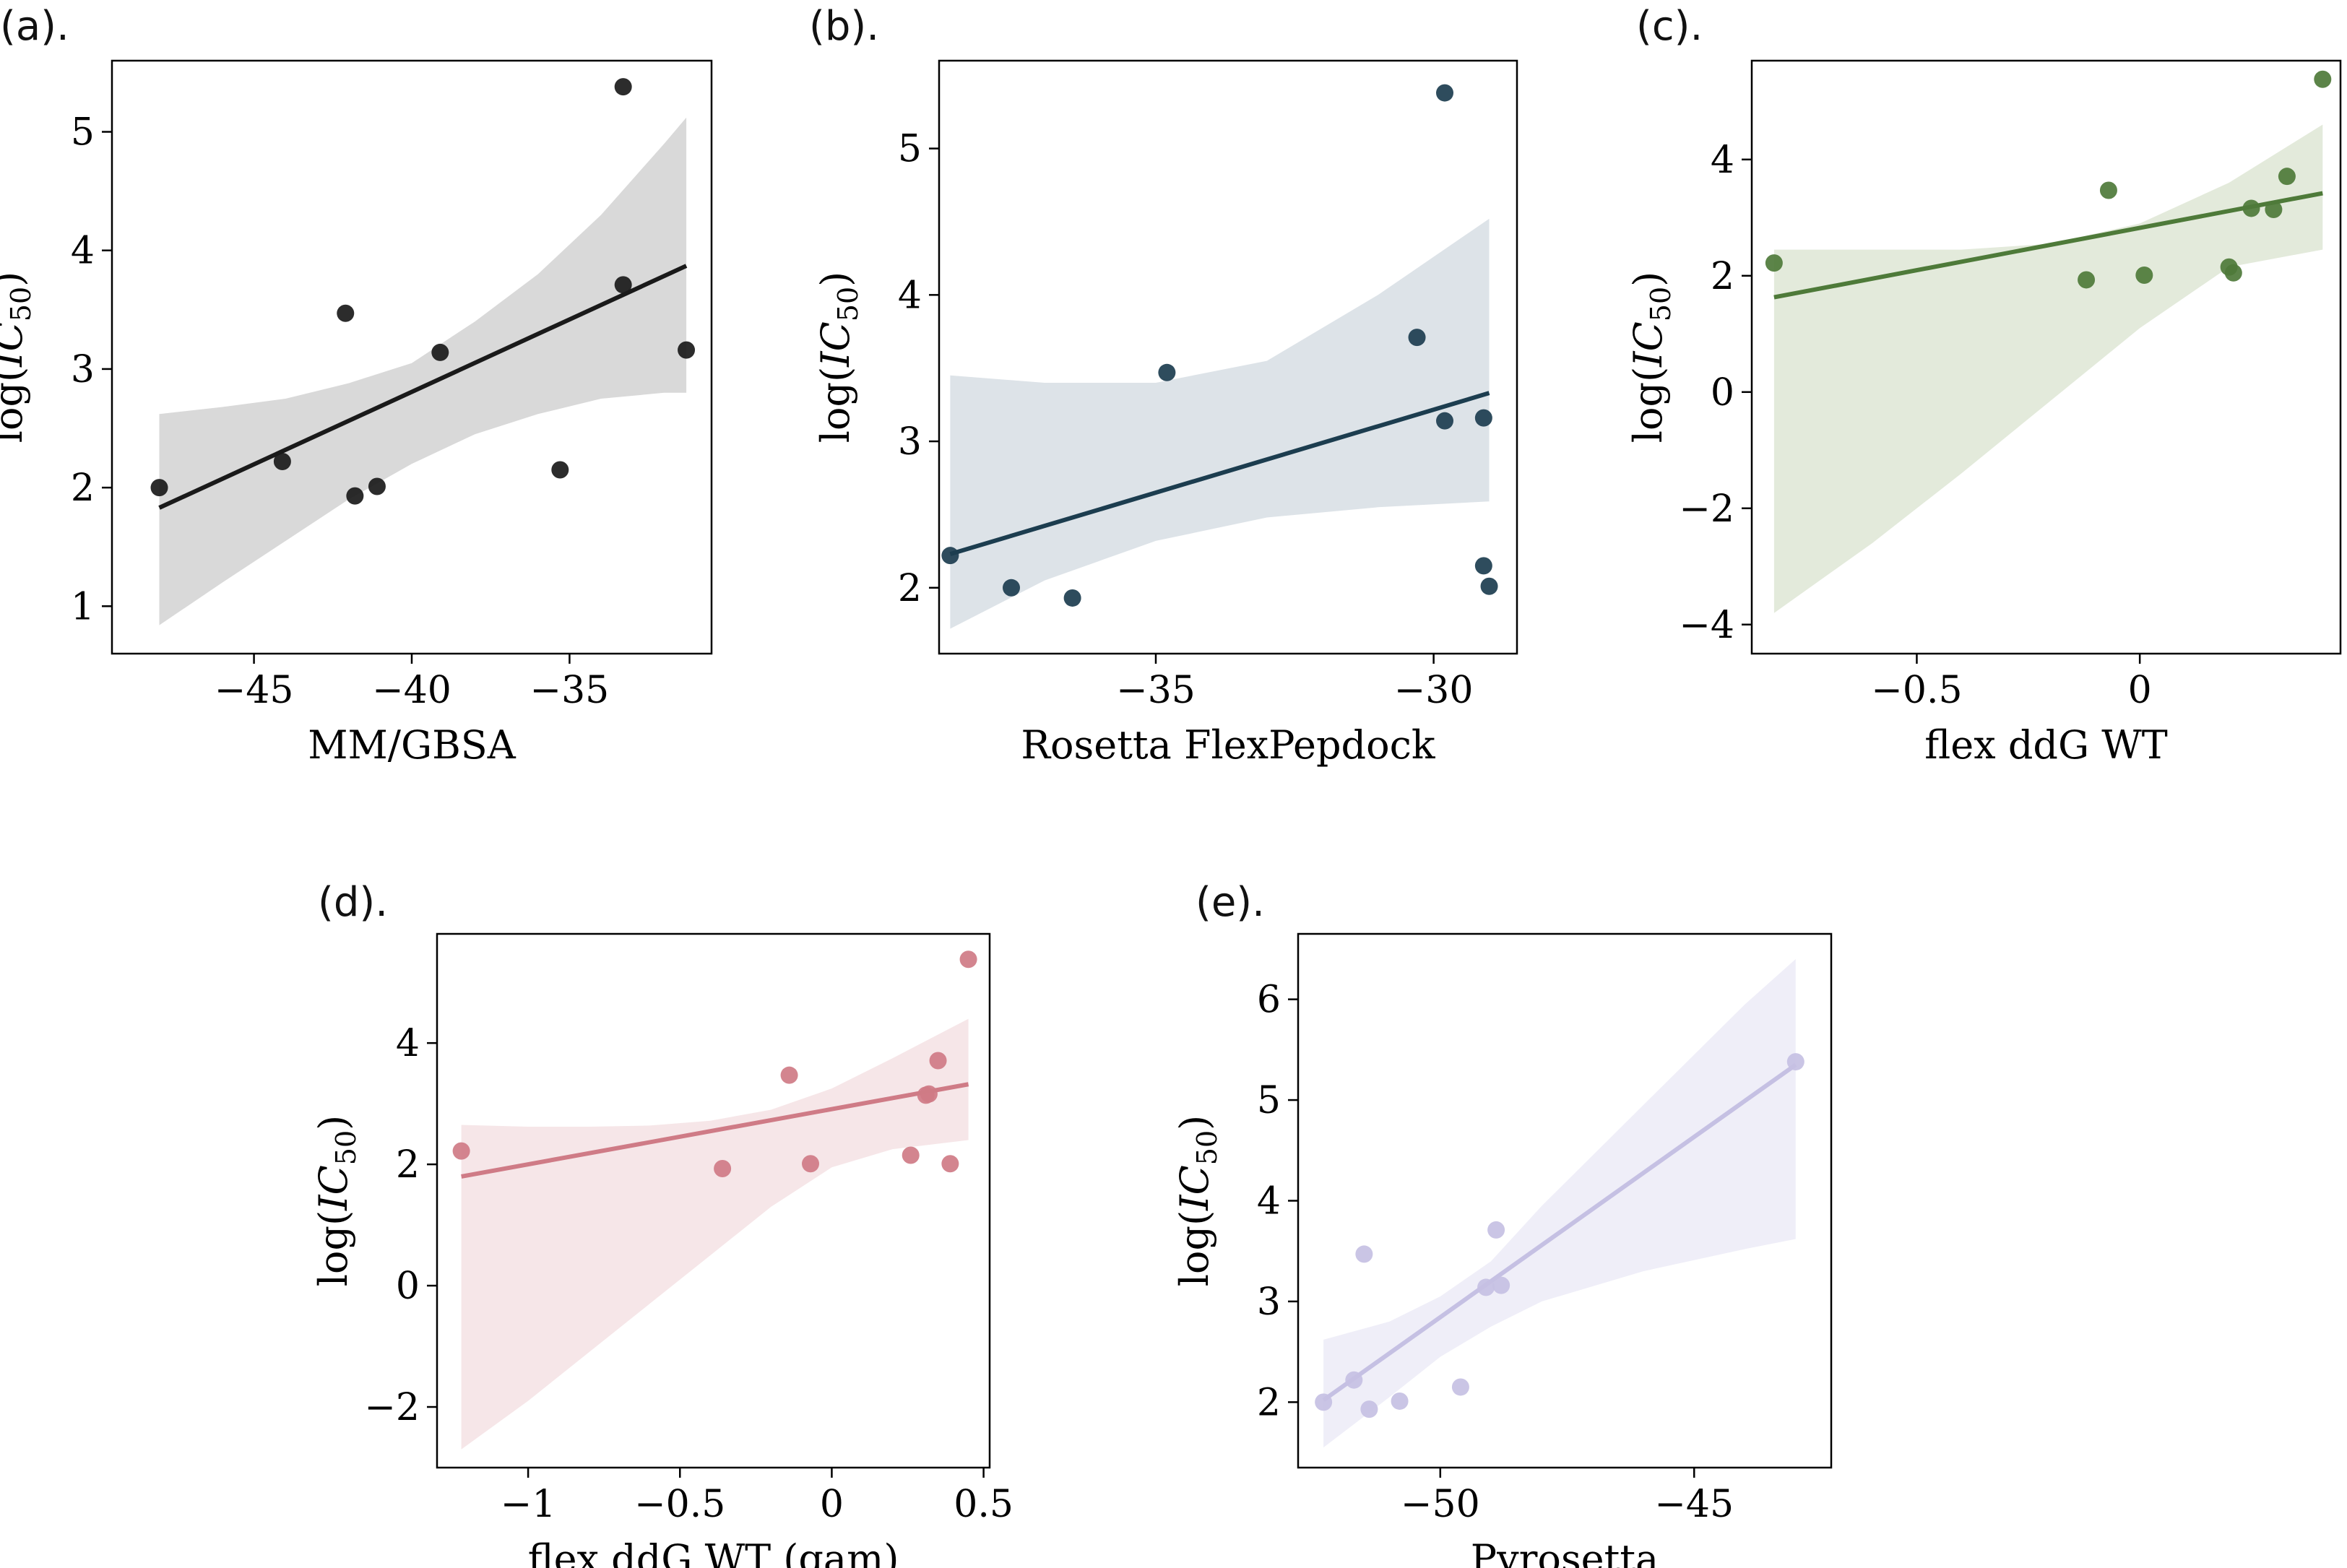 The image size is (2347, 1568). What do you see at coordinates (983, 1504) in the screenshot?
I see `x-tick-label: 0.5` at bounding box center [983, 1504].